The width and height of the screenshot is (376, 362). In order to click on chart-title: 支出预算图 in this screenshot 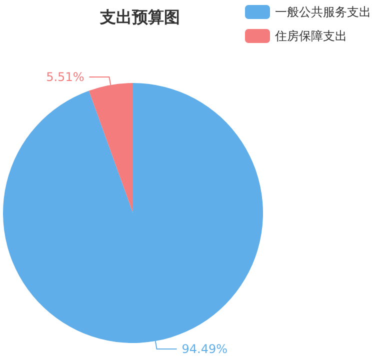, I will do `click(139, 17)`.